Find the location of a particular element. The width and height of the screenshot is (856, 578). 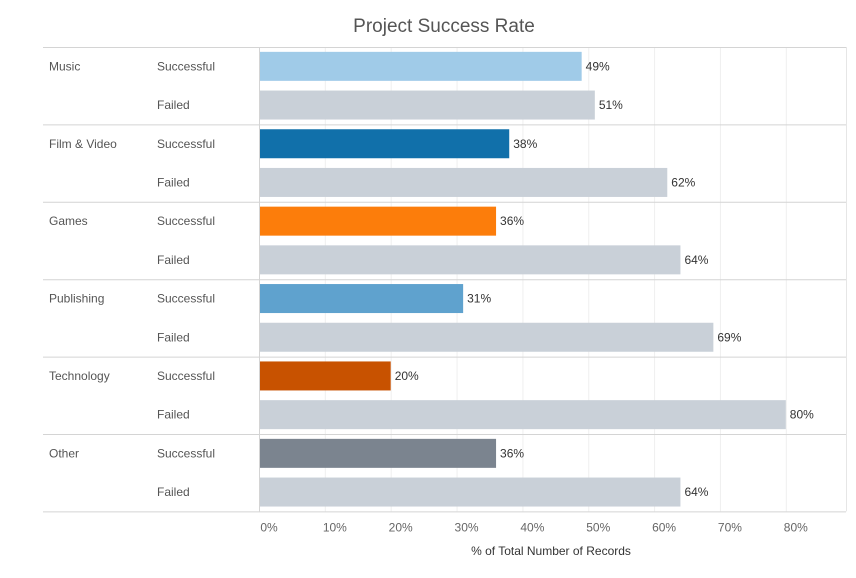

x-tick-label: 40% is located at coordinates (532, 527).